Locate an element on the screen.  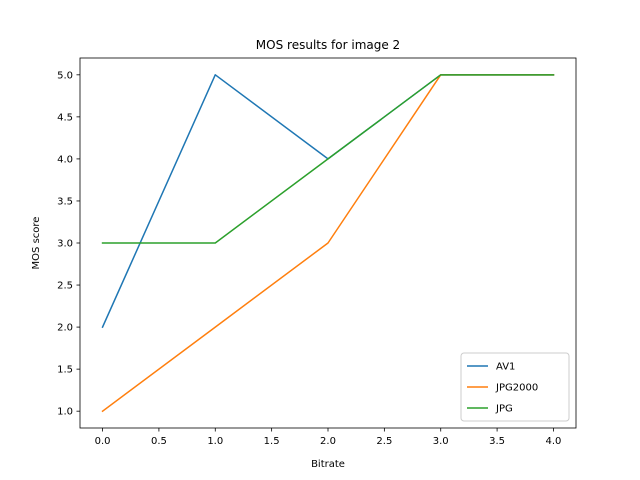
y-tick-label: 4.0 is located at coordinates (65, 159).